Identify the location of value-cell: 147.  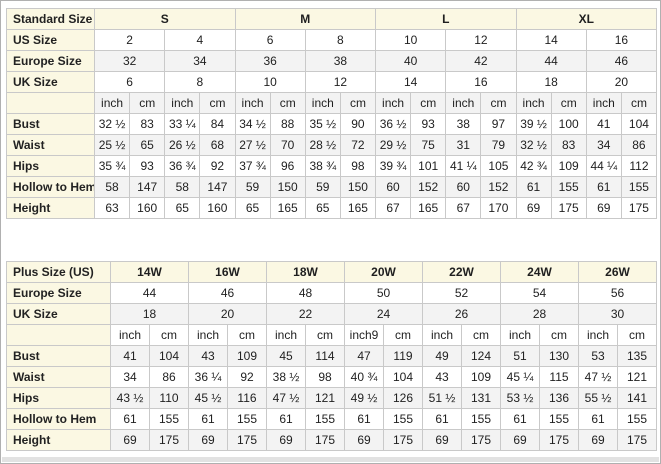
(217, 187).